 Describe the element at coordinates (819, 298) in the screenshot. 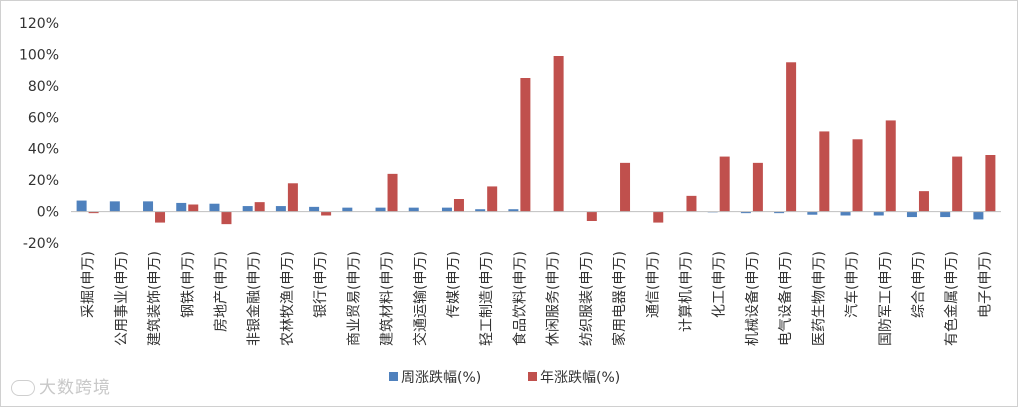

I see `x-category-label: 医药生物(申万)` at that location.